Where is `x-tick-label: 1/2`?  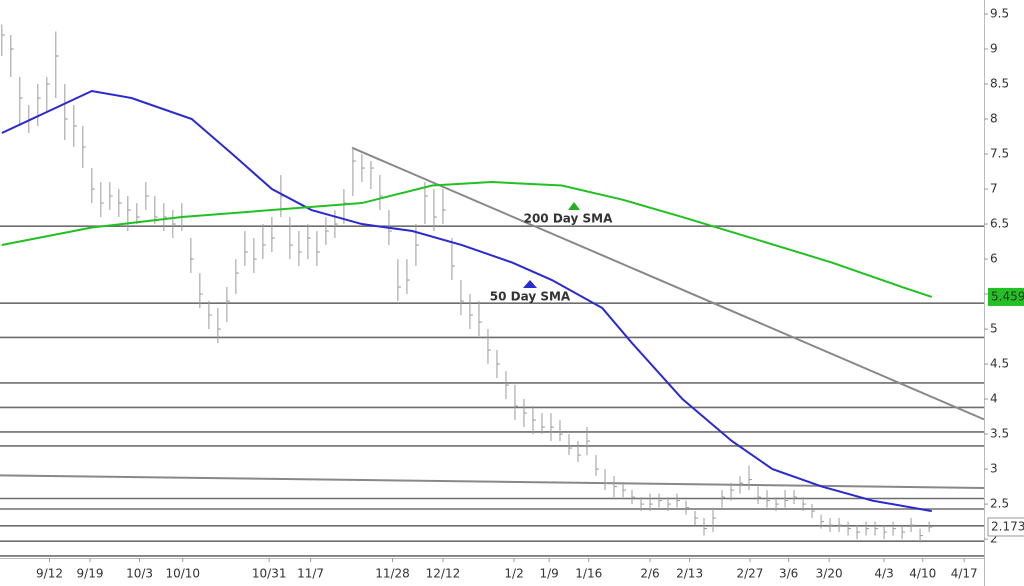 x-tick-label: 1/2 is located at coordinates (513, 574).